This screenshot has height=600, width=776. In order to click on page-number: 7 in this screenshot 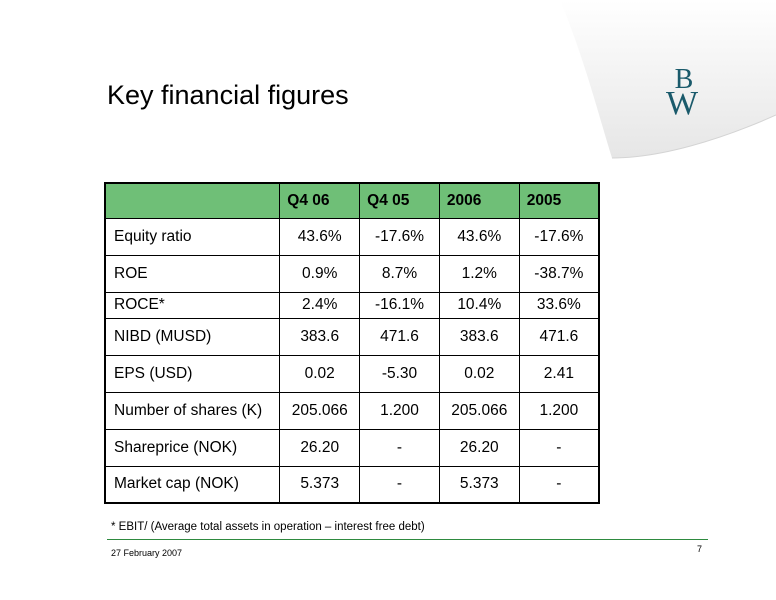, I will do `click(700, 549)`.